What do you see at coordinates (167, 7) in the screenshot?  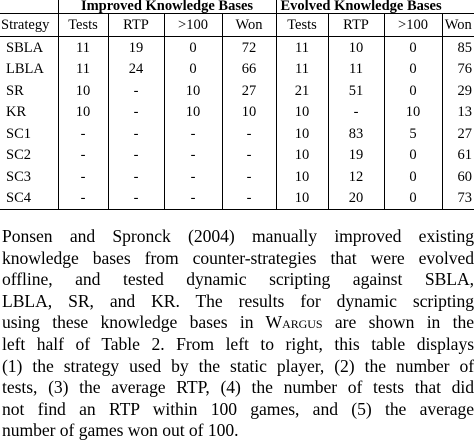 I see `group-header-improved: Improved Knowledge Bases` at bounding box center [167, 7].